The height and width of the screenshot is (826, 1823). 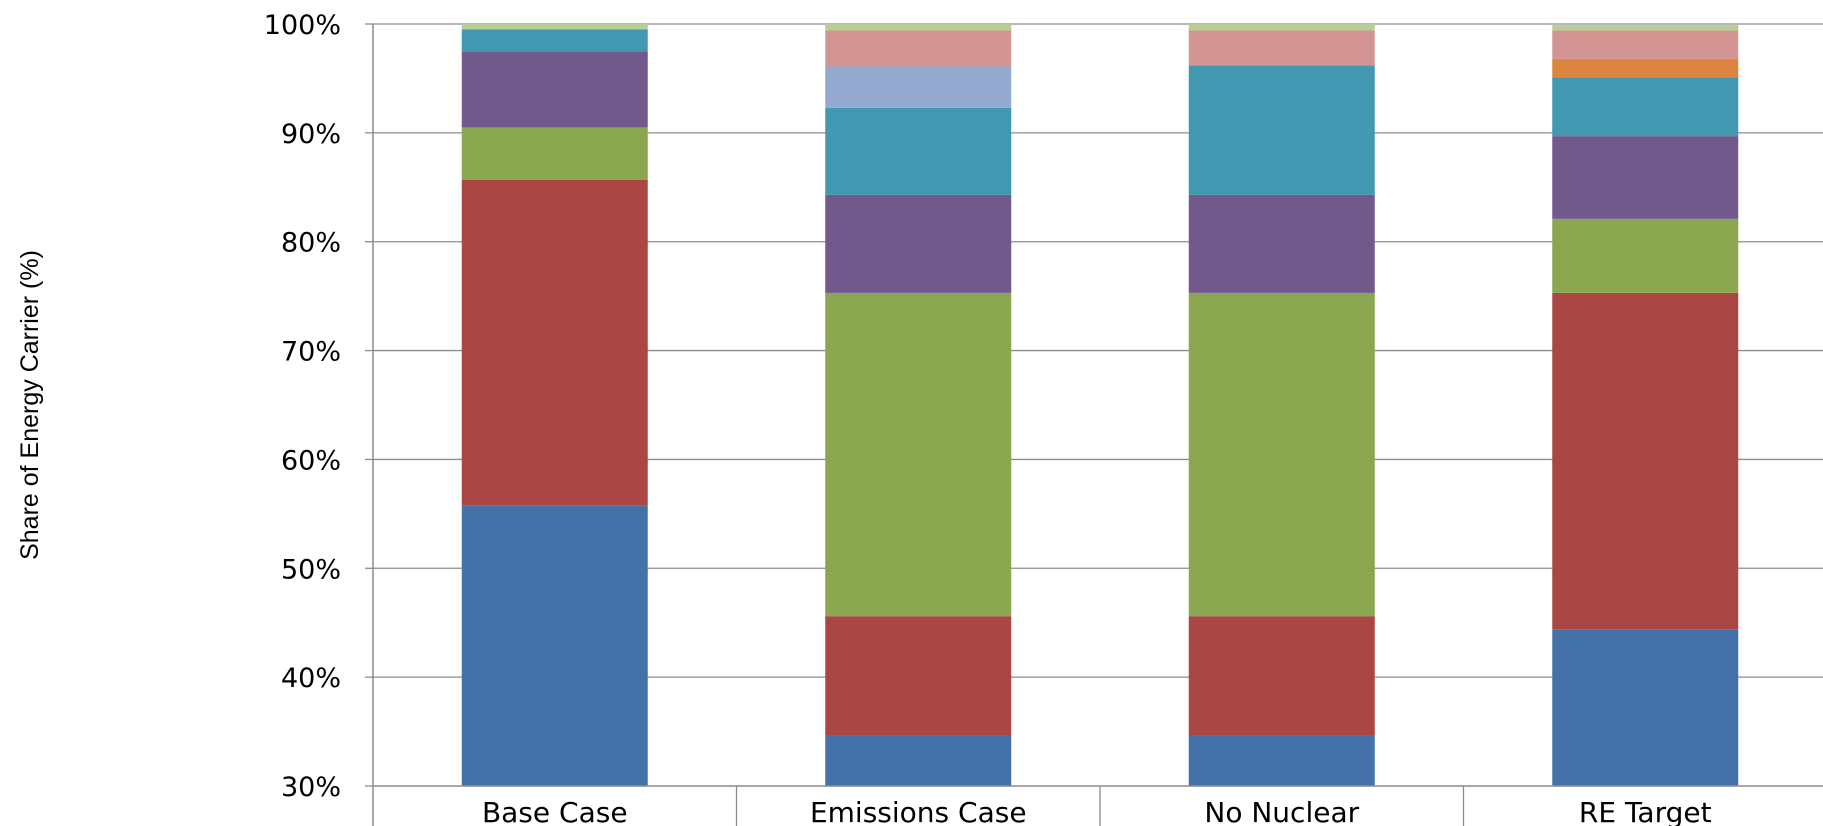 I want to click on y-tick-label: 60%, so click(x=311, y=460).